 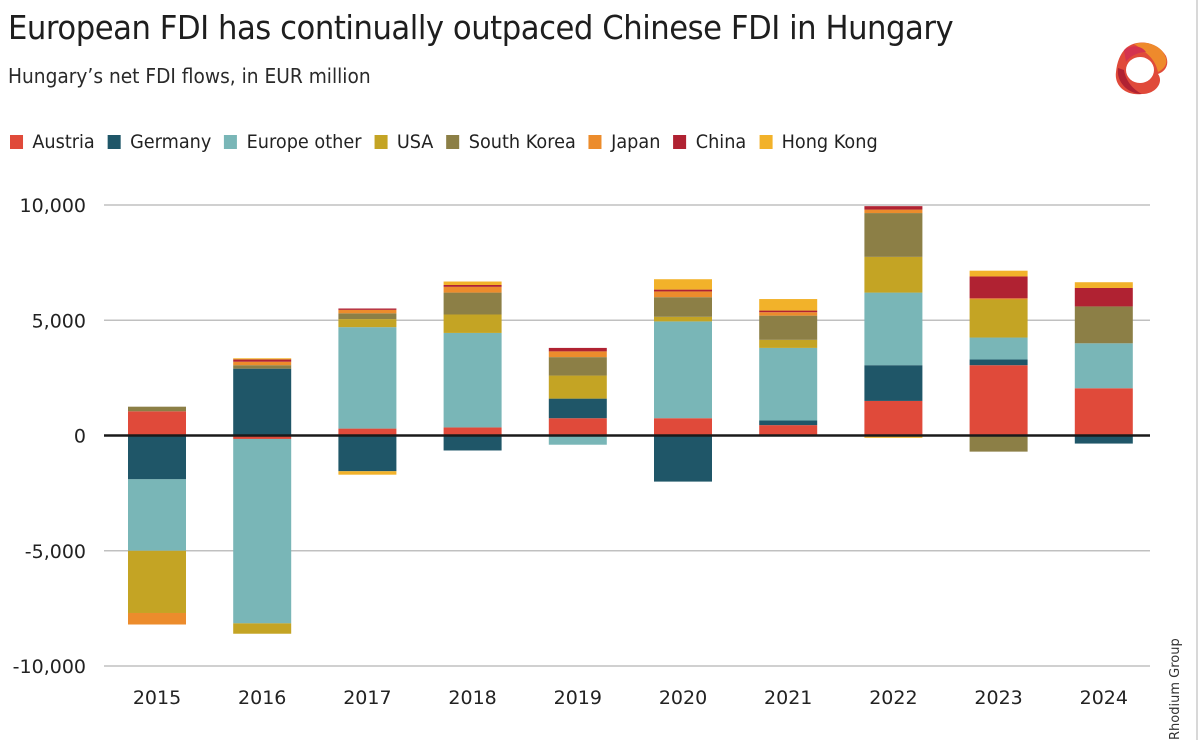 What do you see at coordinates (262, 437) in the screenshot?
I see `bar-segment-austria-2016` at bounding box center [262, 437].